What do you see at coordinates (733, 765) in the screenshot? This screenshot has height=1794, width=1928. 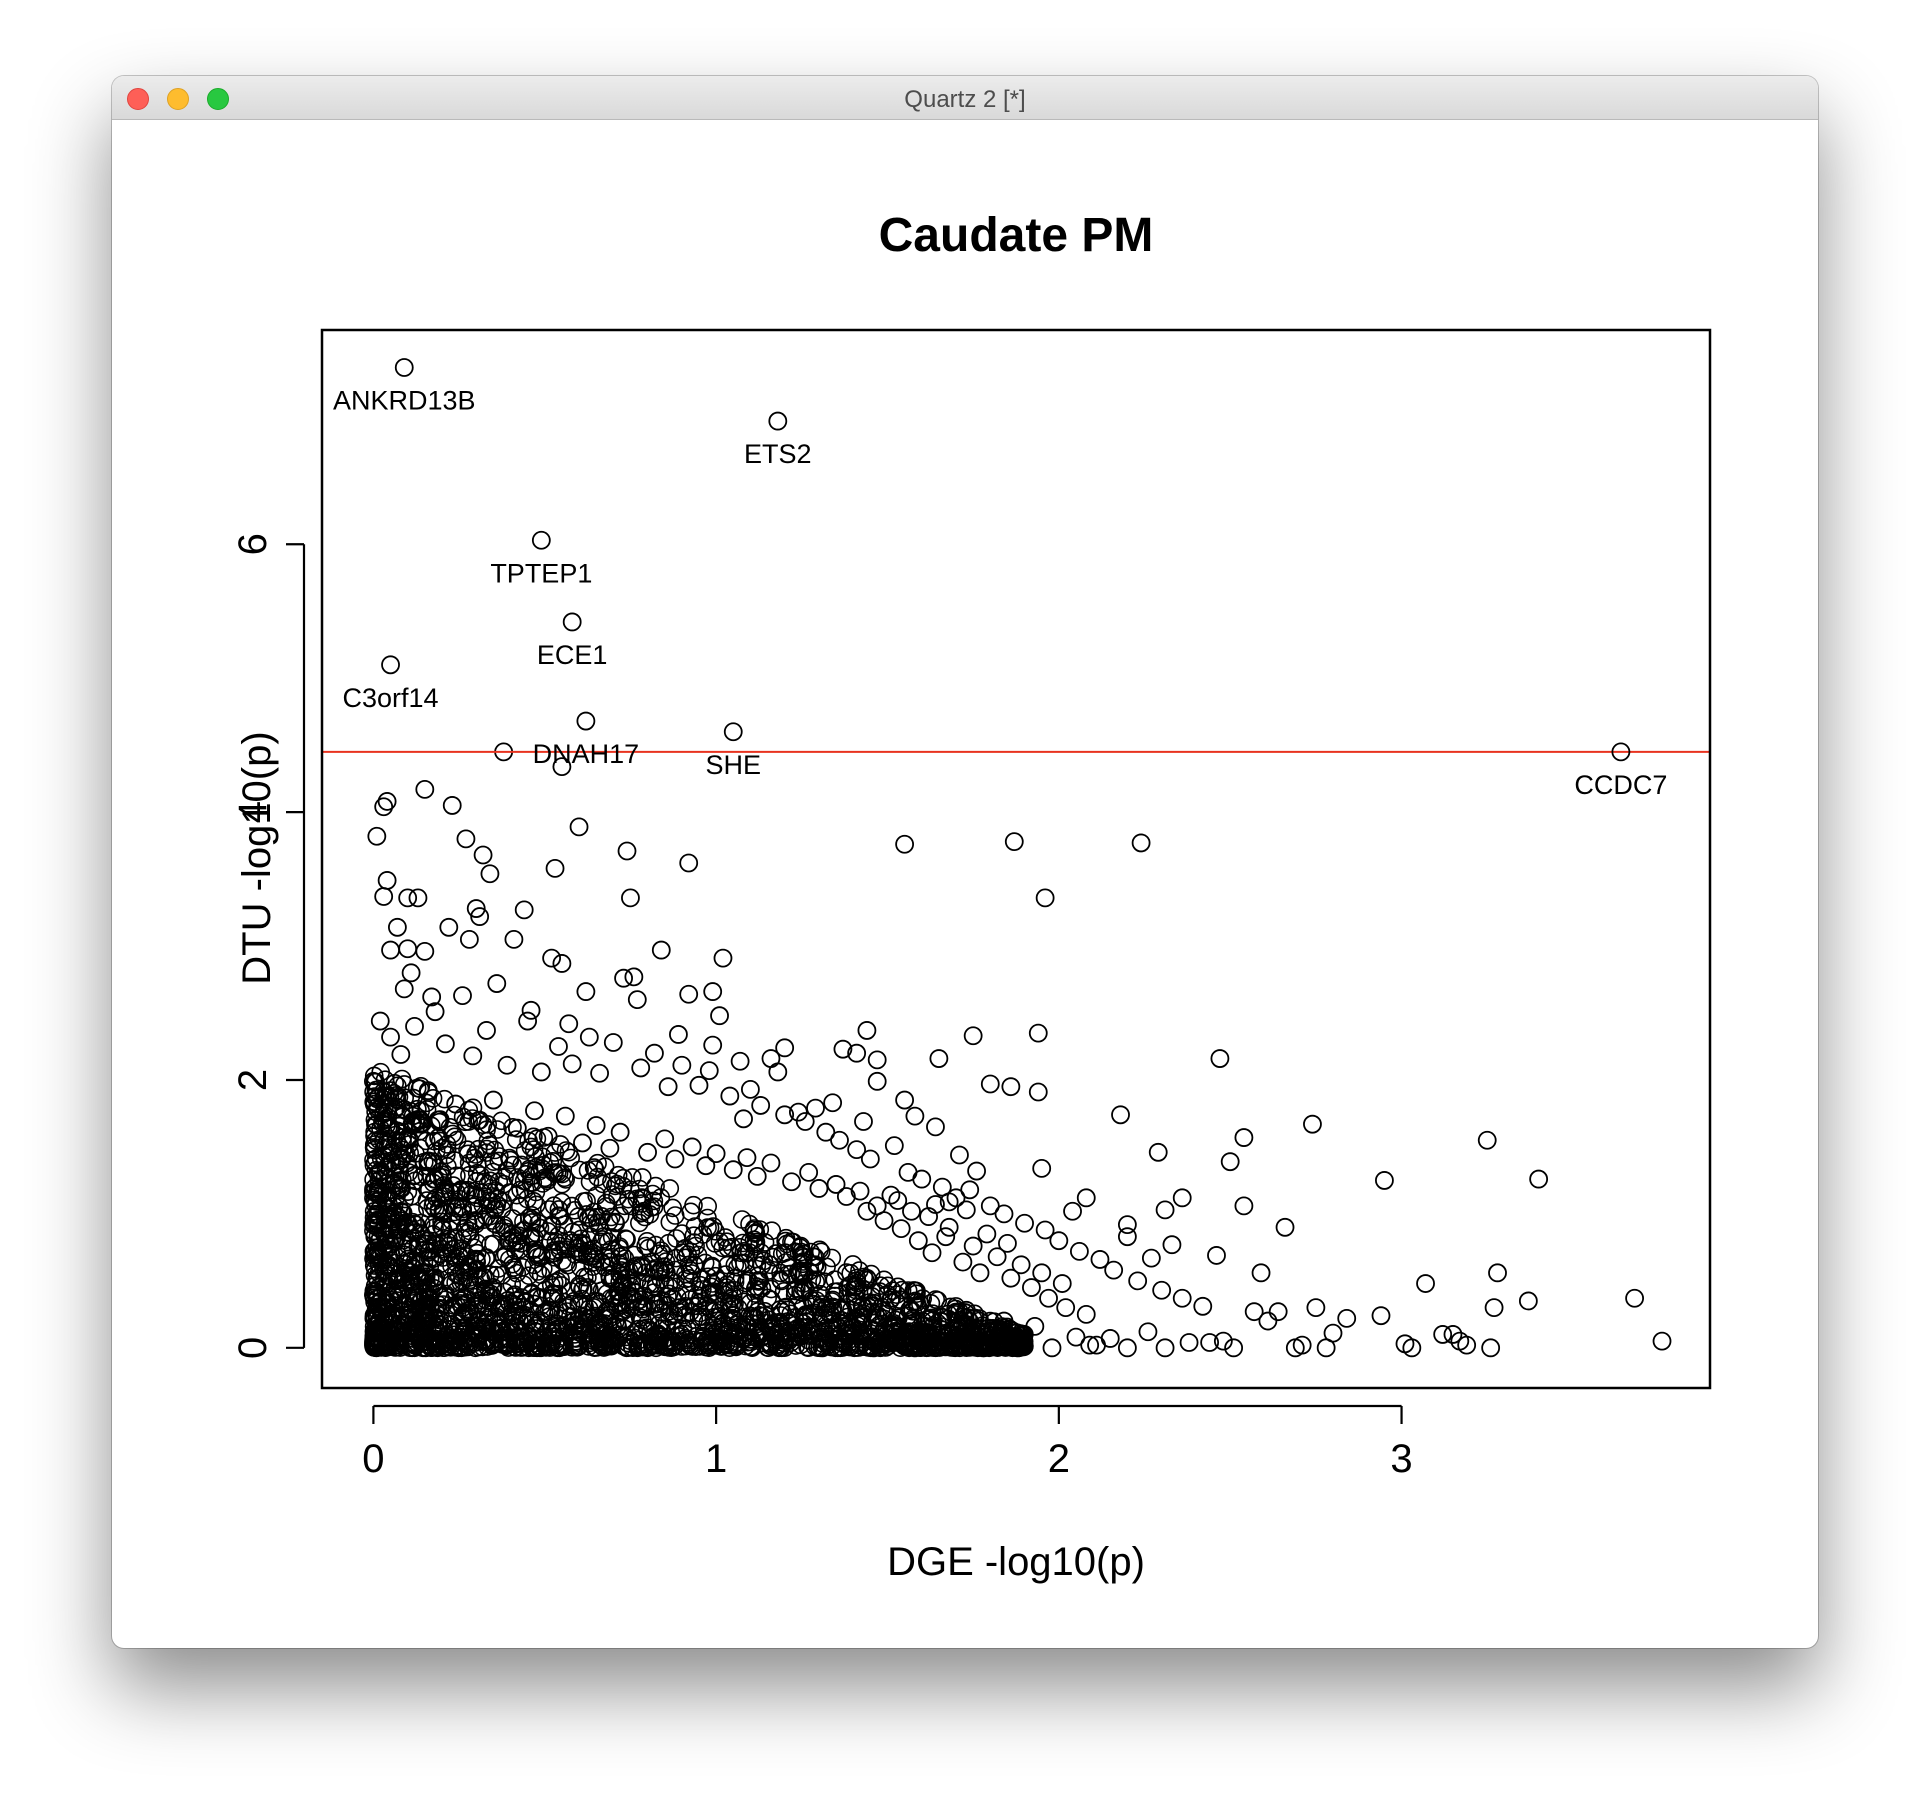 I see `point-label: SHE` at bounding box center [733, 765].